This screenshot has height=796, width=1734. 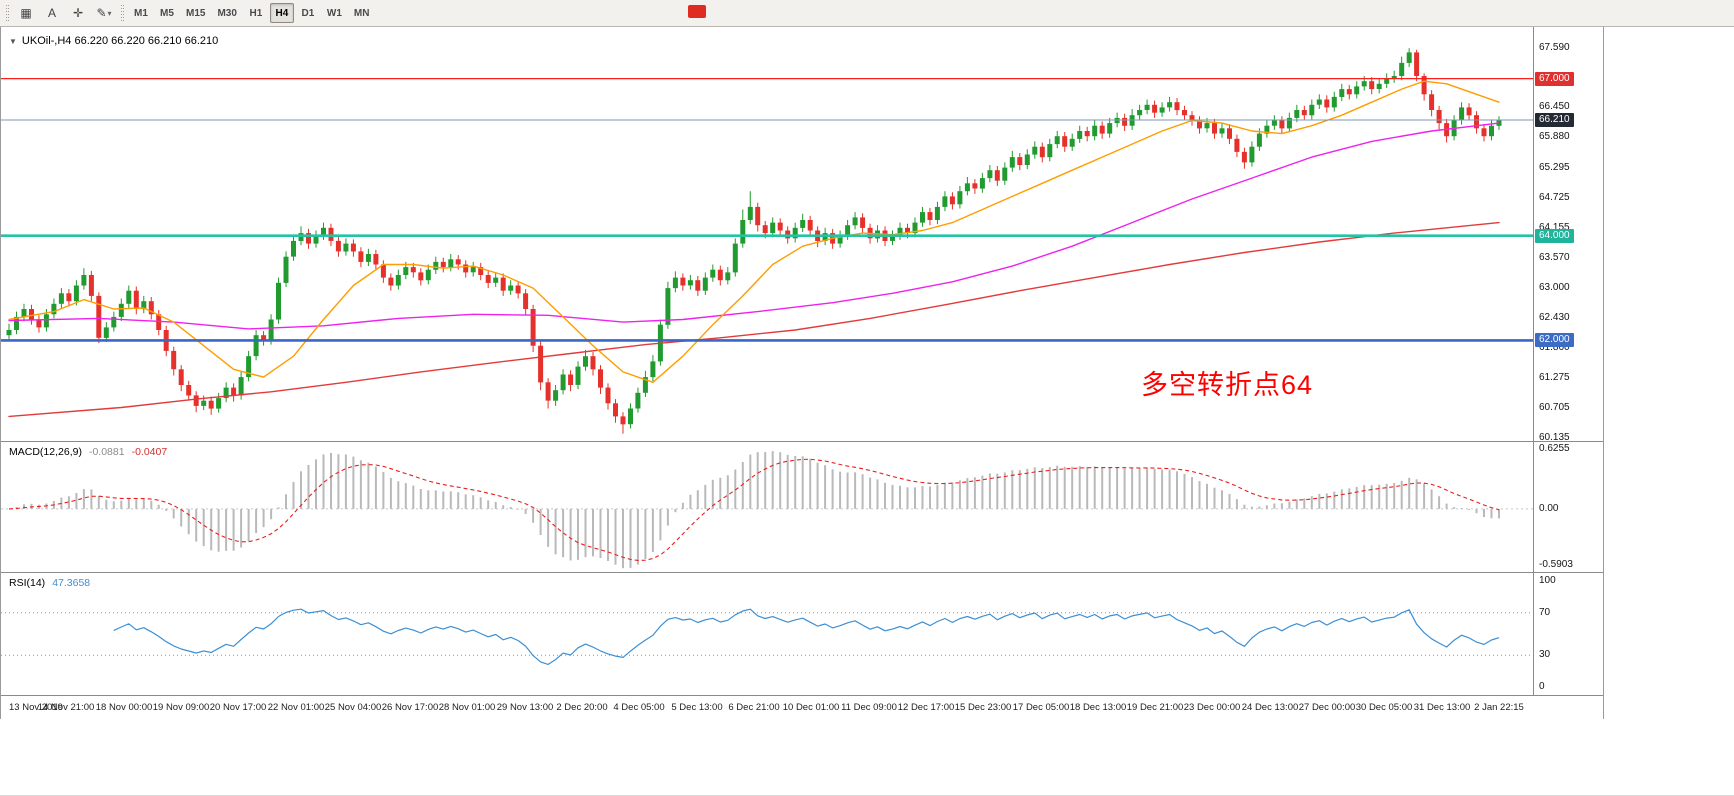 What do you see at coordinates (71, 583) in the screenshot?
I see `rsi-value: 47.3658` at bounding box center [71, 583].